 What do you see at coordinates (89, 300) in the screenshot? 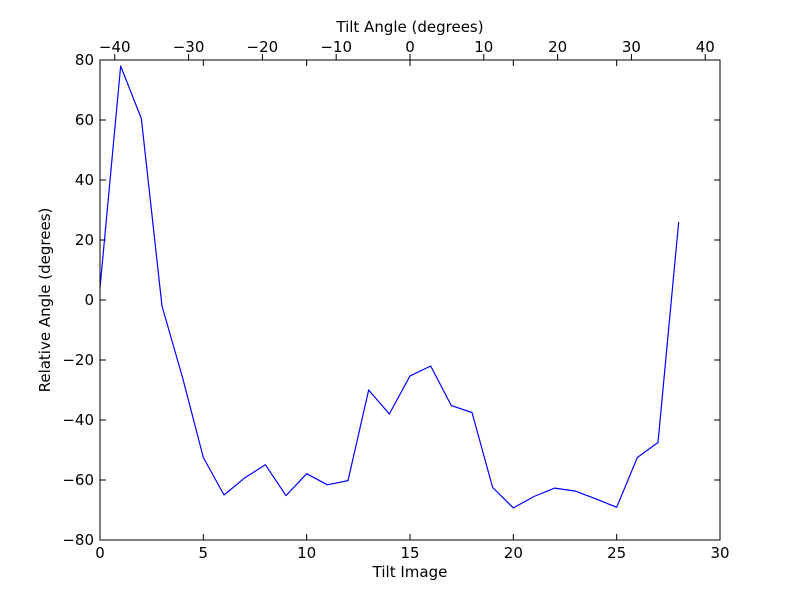
I see `y-tick-label: 0` at bounding box center [89, 300].